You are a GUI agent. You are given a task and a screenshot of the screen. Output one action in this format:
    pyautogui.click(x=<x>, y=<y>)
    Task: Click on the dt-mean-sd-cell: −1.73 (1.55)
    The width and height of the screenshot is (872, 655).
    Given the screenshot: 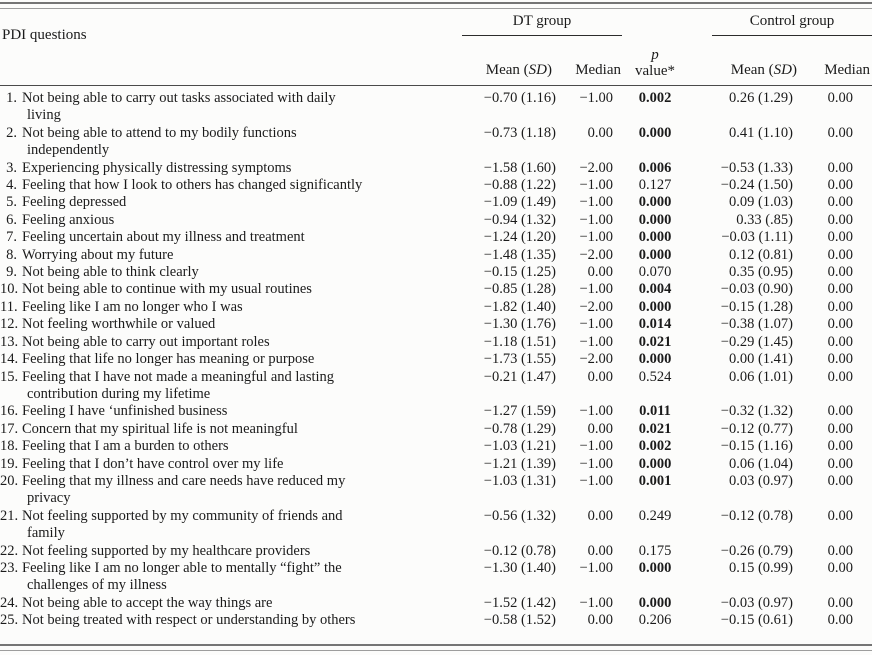 What is the action you would take?
    pyautogui.click(x=519, y=359)
    